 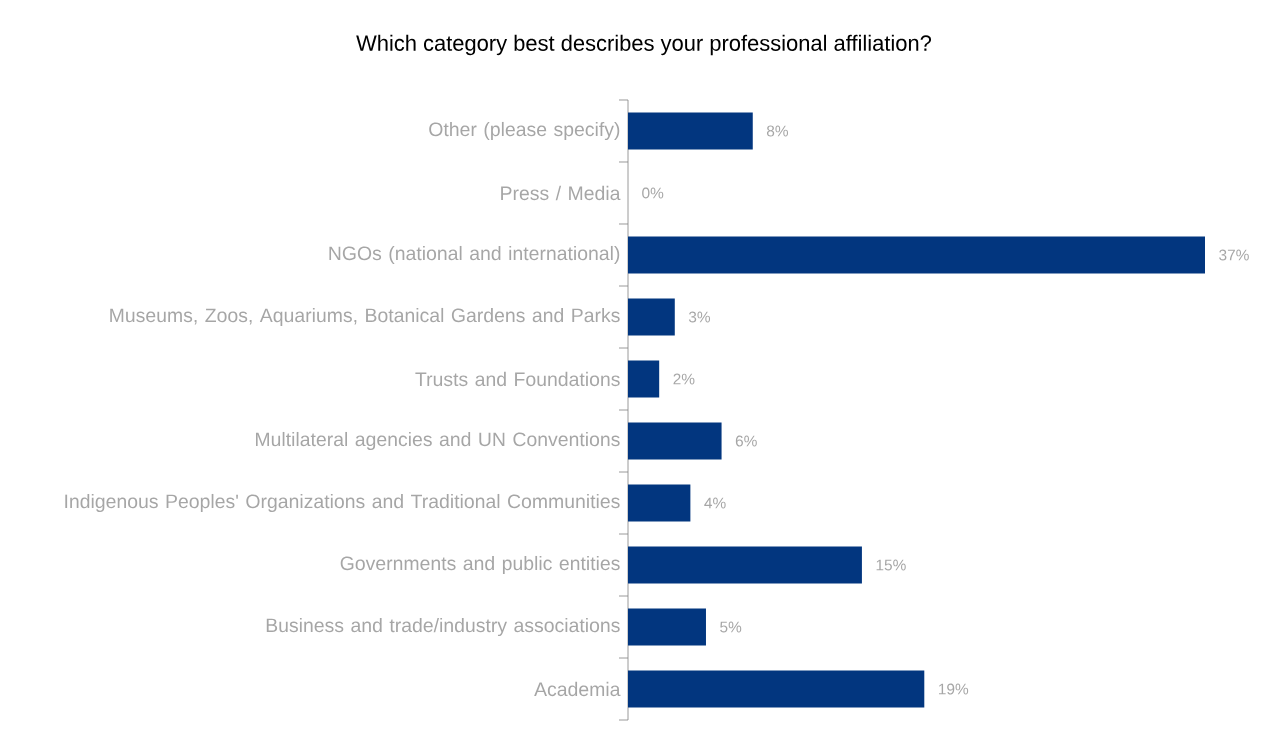 I want to click on data-label: 5%, so click(x=731, y=627).